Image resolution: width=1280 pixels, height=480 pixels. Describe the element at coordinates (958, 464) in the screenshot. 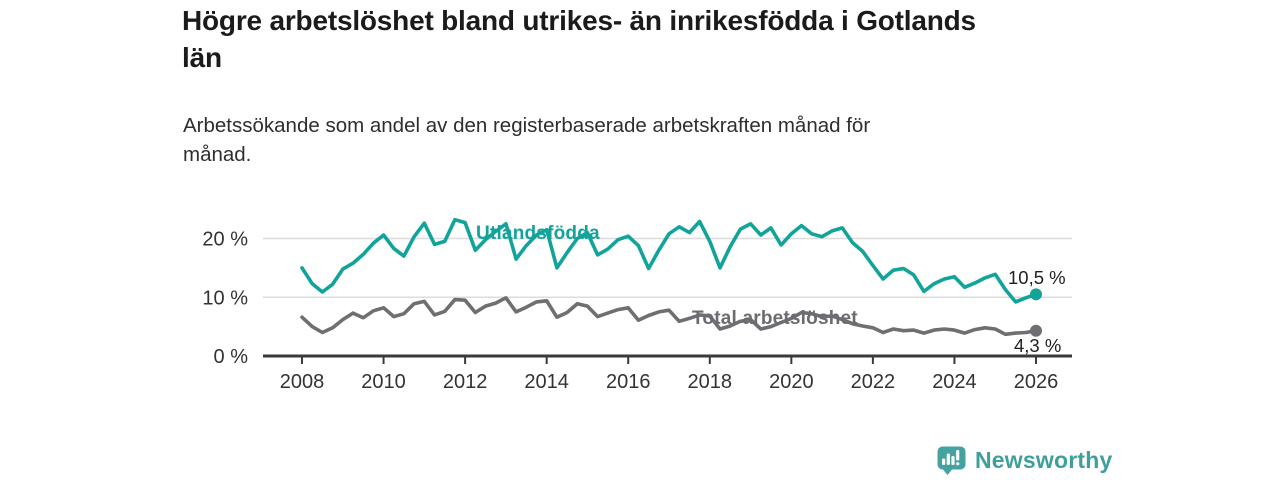

I see `logo-exclamation-dot` at that location.